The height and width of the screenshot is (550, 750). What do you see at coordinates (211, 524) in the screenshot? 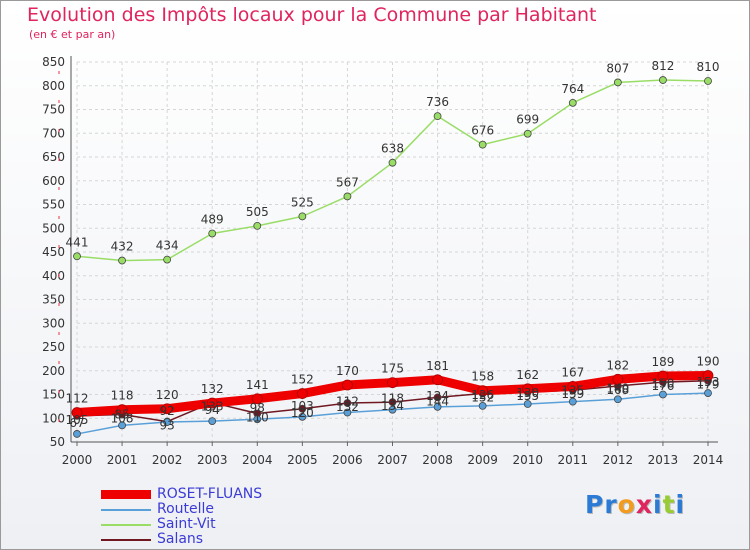
I see `legend-item-saint-vit: Saint-Vit` at bounding box center [211, 524].